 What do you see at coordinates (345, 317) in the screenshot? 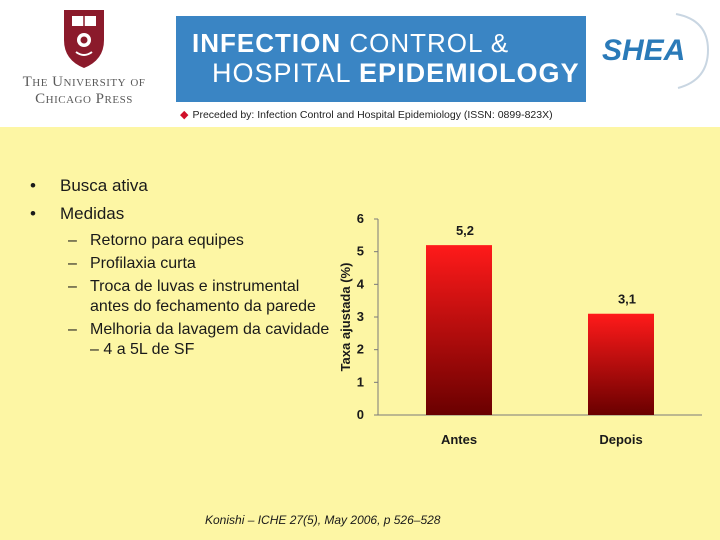
I see `y-axis-label: Taxa ajustada (%)` at bounding box center [345, 317].